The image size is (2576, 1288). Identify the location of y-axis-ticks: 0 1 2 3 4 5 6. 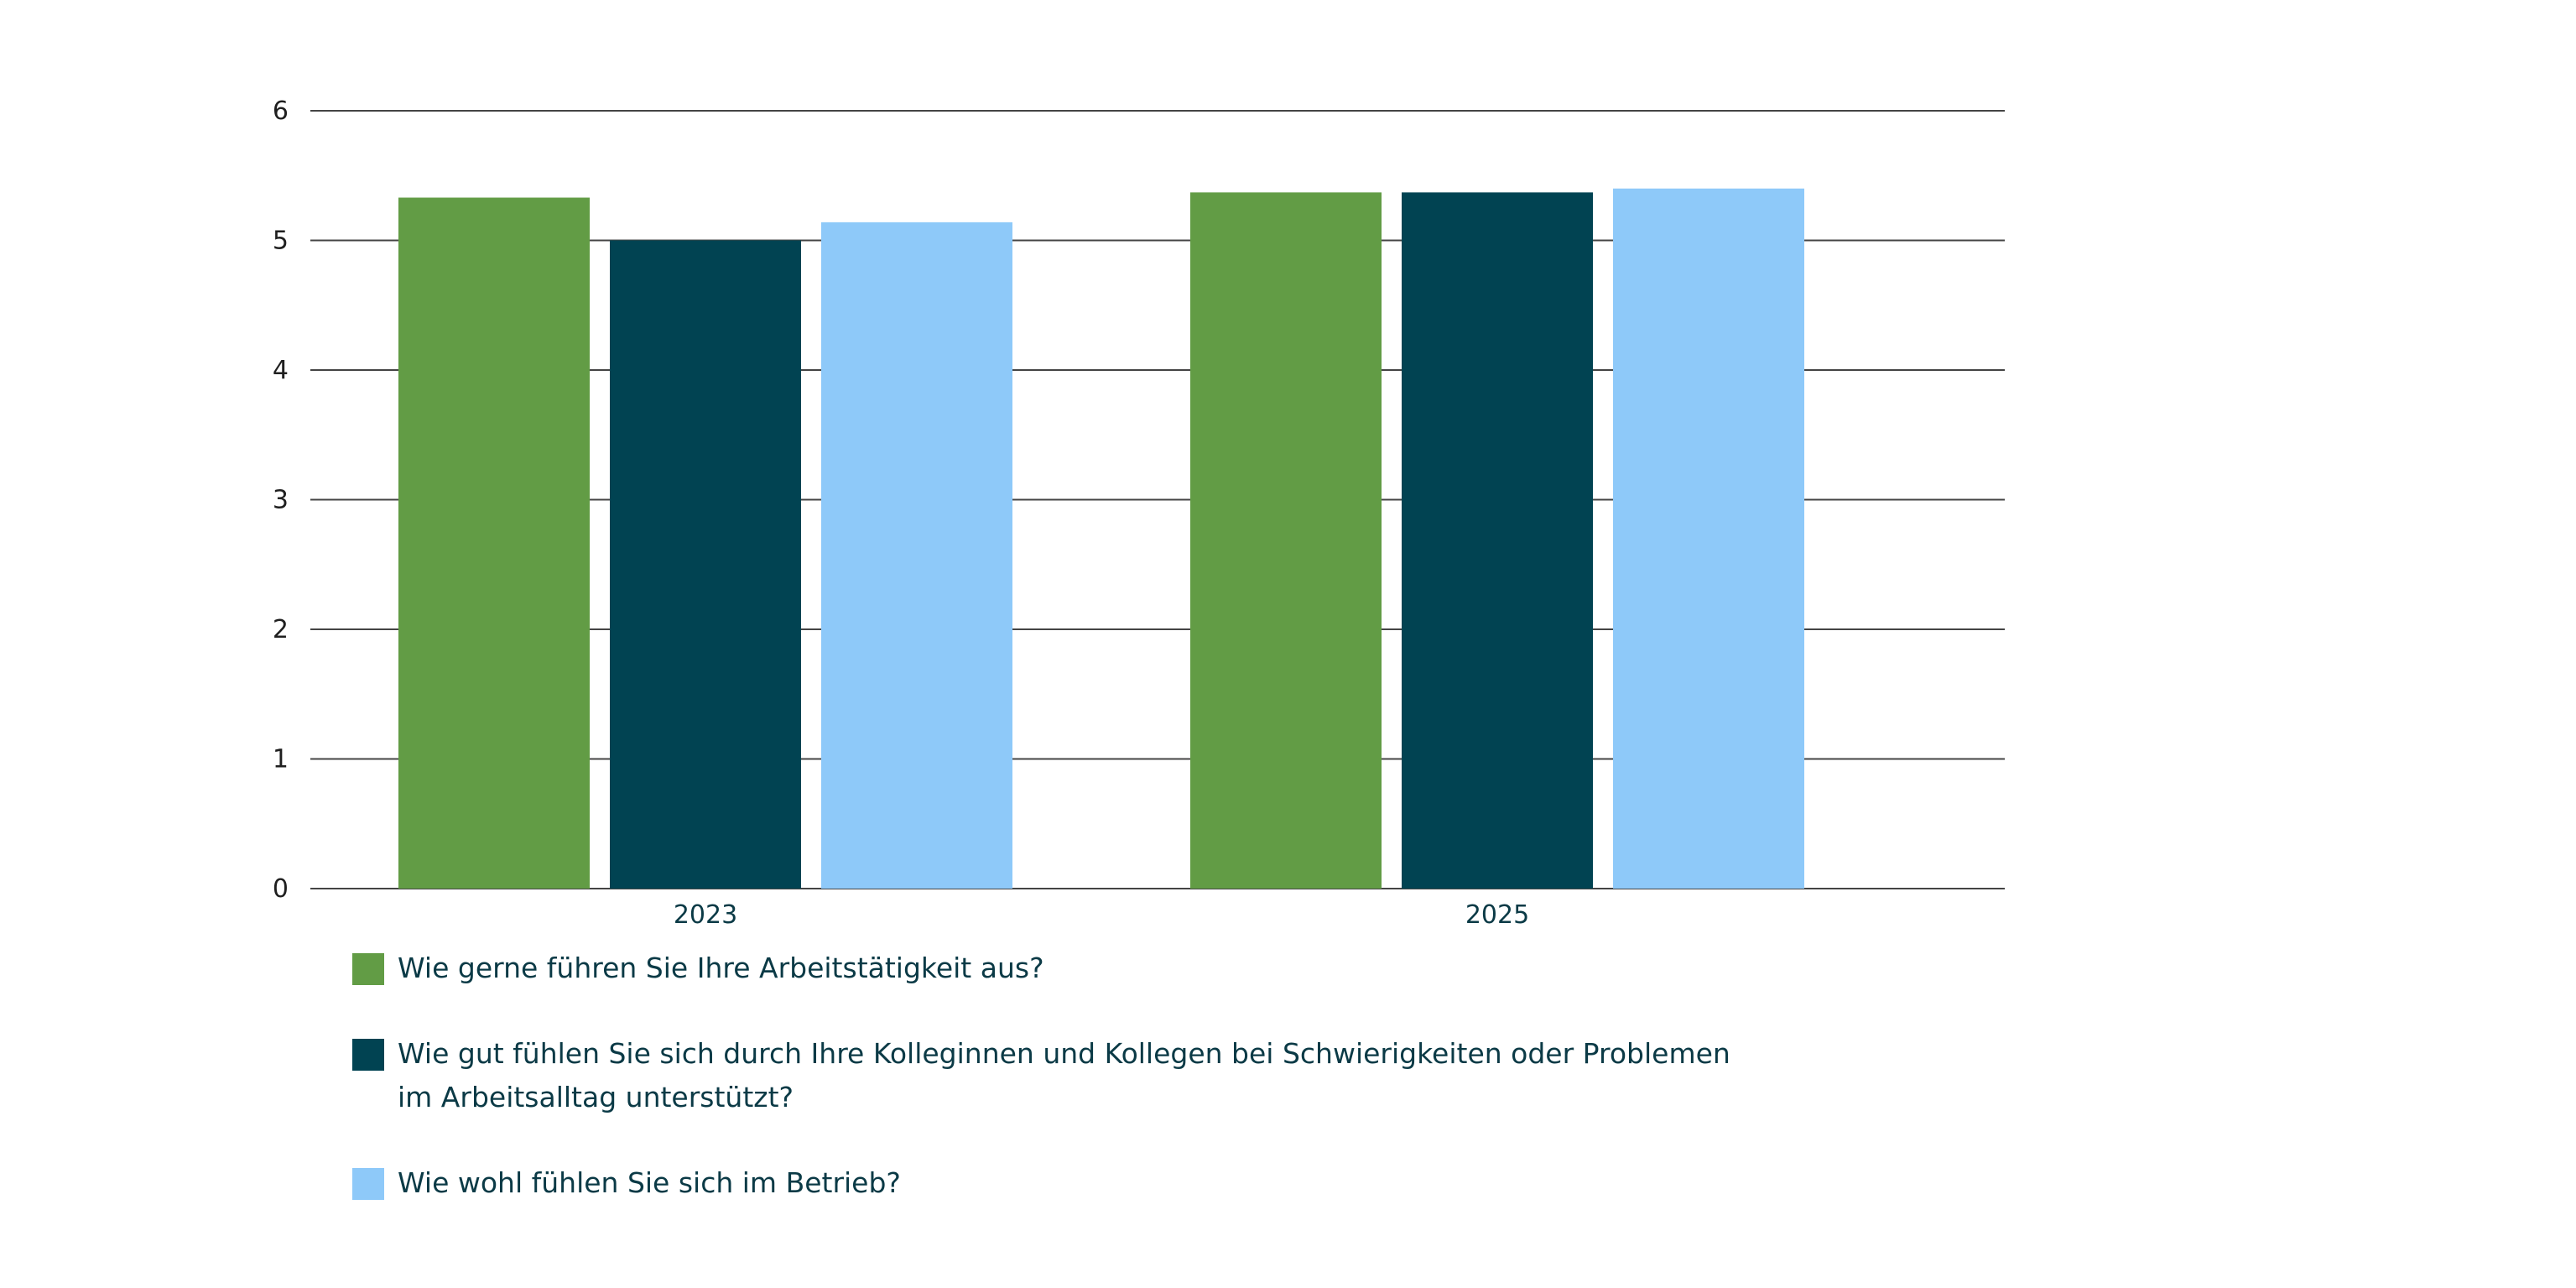
(281, 500).